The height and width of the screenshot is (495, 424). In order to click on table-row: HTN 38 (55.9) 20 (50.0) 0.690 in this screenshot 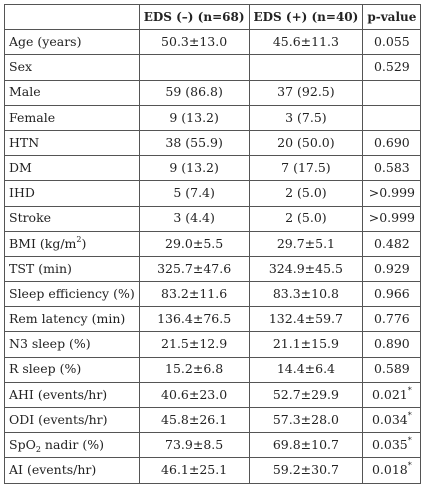, I will do `click(213, 143)`.